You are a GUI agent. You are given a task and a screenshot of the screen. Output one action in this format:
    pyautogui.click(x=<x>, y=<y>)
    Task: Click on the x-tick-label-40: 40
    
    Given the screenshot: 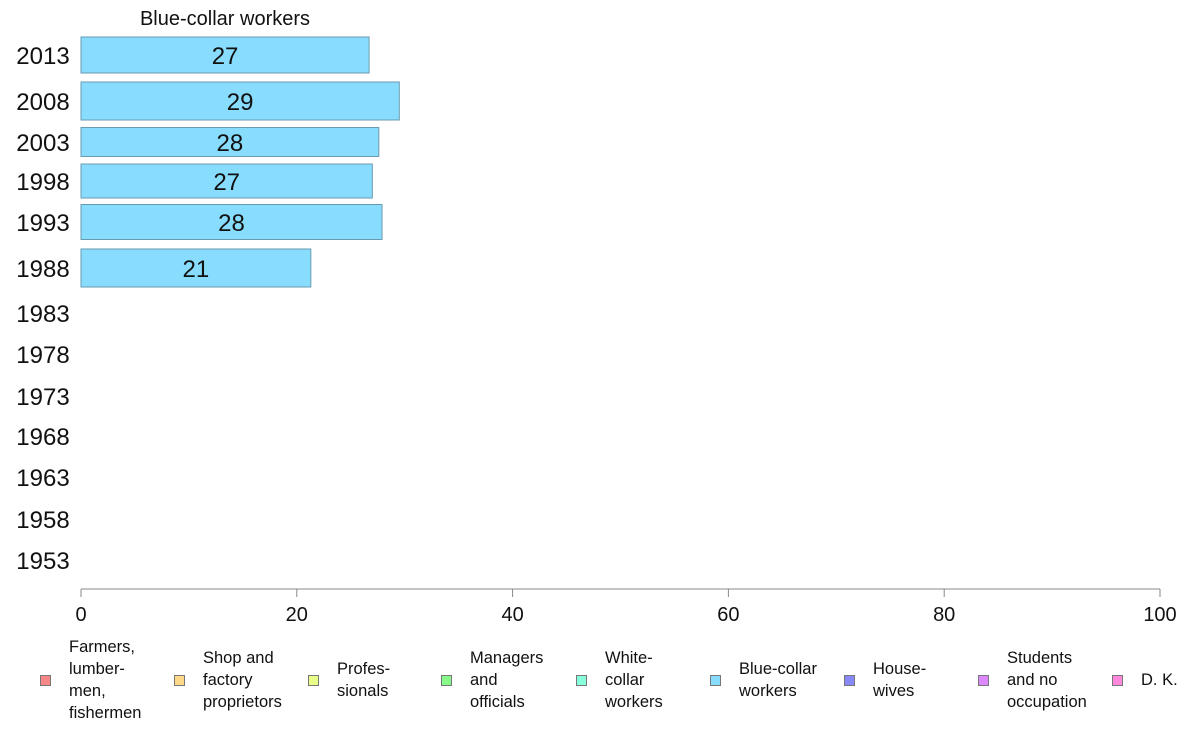 What is the action you would take?
    pyautogui.click(x=512, y=615)
    